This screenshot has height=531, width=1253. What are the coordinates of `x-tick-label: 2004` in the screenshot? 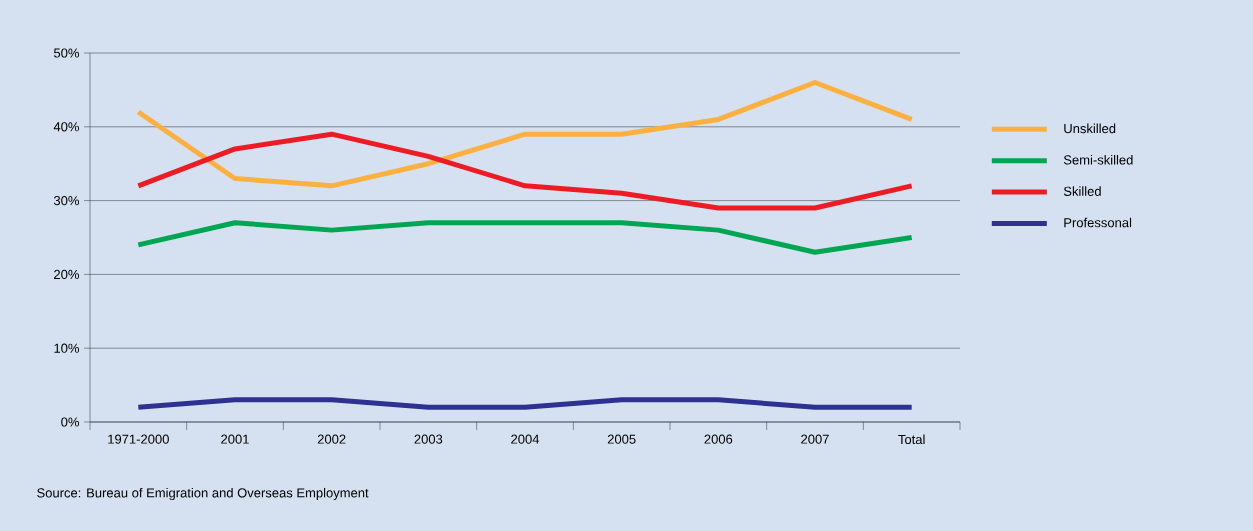 It's located at (525, 439).